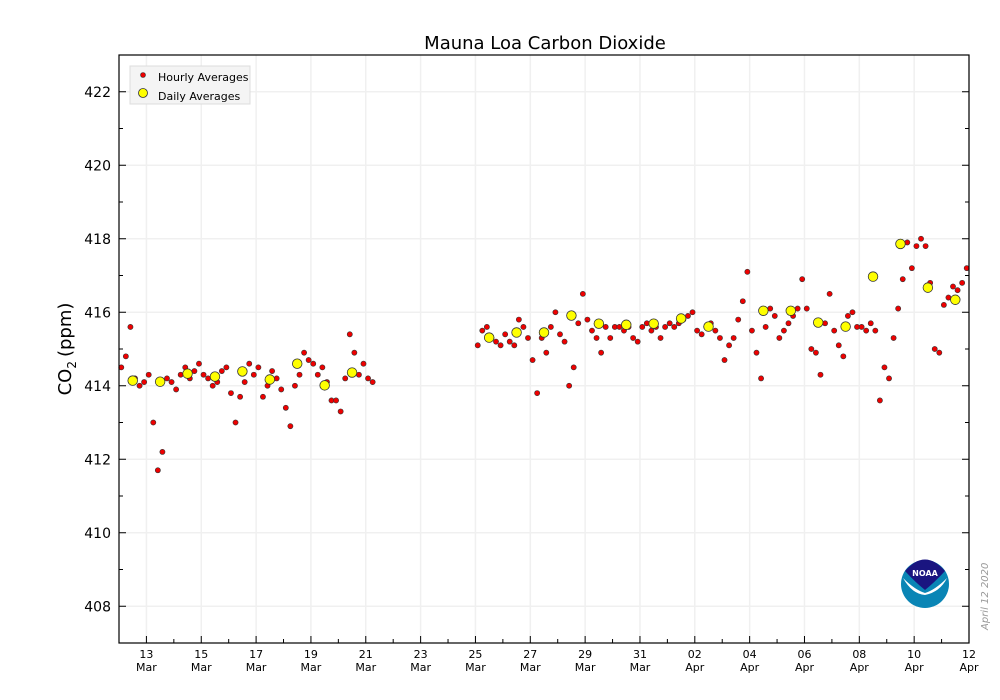  Describe the element at coordinates (97, 534) in the screenshot. I see `y-tick-label: 410` at that location.